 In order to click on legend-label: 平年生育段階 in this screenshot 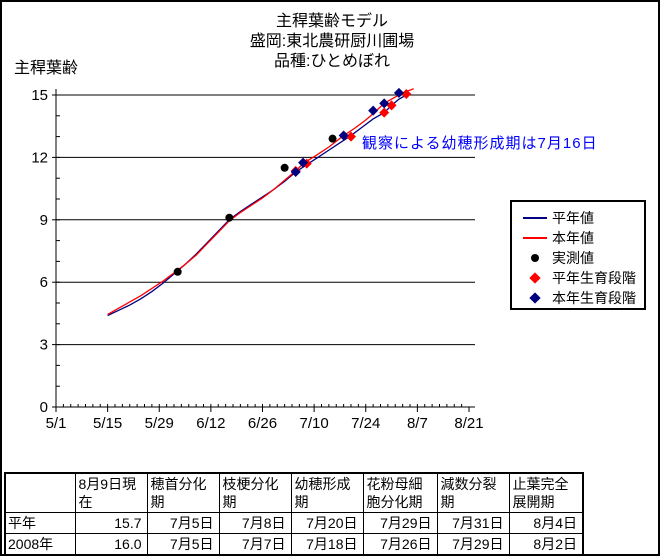, I will do `click(594, 278)`.